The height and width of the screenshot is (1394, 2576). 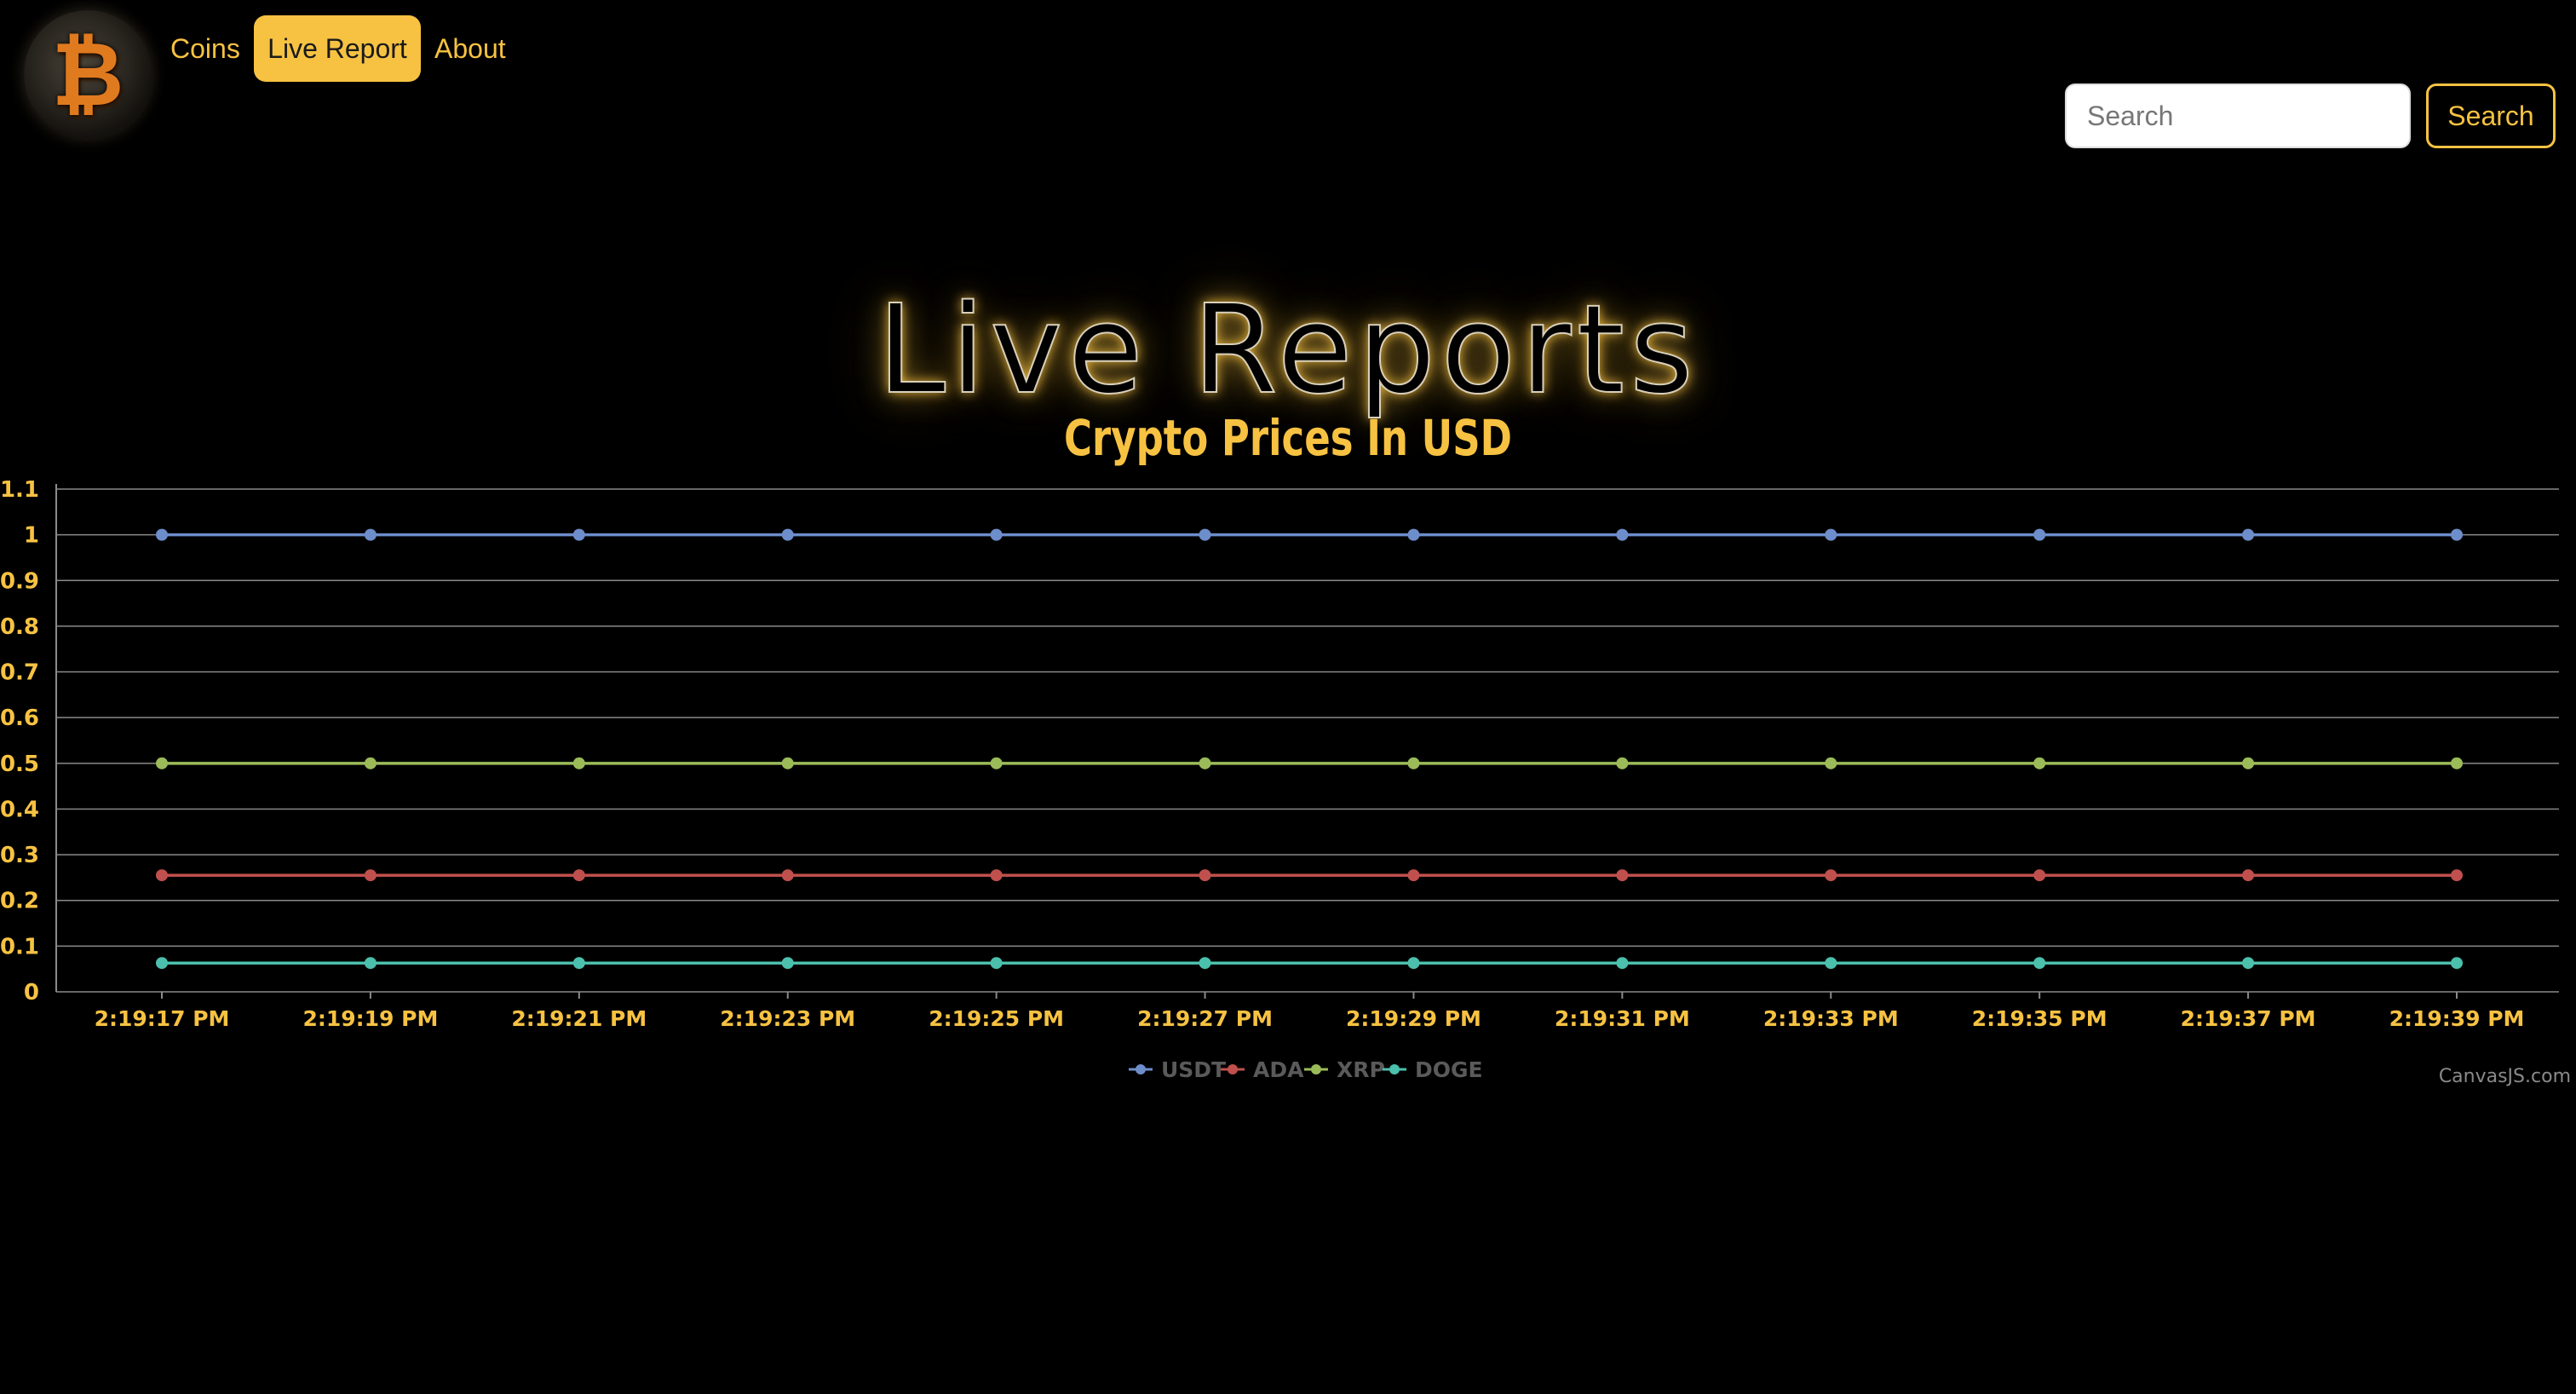 What do you see at coordinates (1361, 1069) in the screenshot?
I see `legend-item-xrp: XRP` at bounding box center [1361, 1069].